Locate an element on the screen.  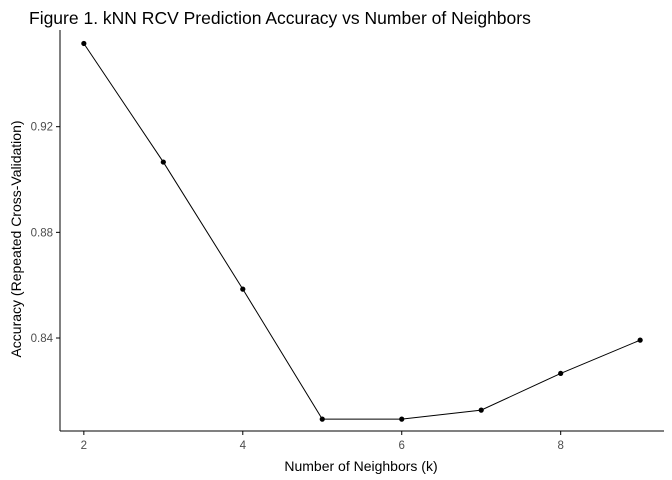
x-tick-label: 8 is located at coordinates (560, 446).